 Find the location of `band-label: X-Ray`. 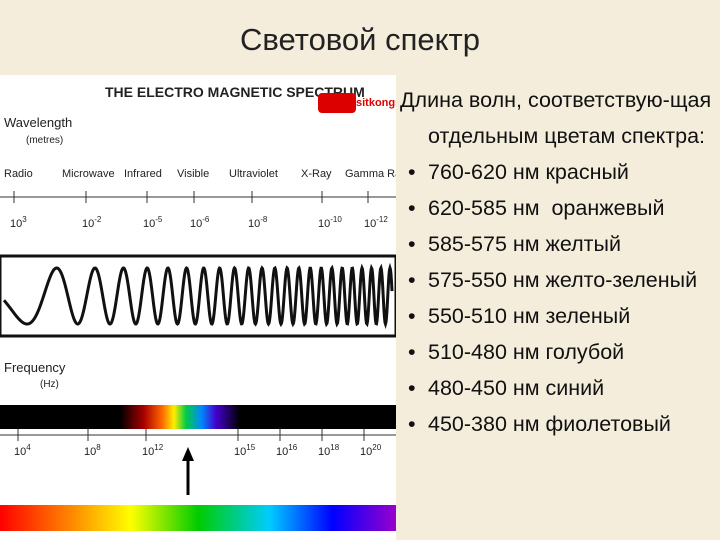

band-label: X-Ray is located at coordinates (316, 174).